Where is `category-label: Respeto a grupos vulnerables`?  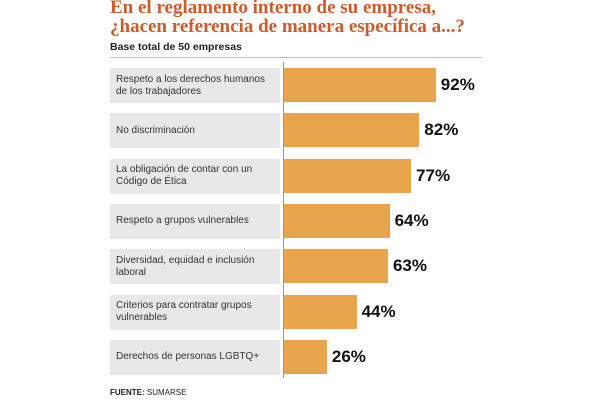
category-label: Respeto a grupos vulnerables is located at coordinates (195, 221).